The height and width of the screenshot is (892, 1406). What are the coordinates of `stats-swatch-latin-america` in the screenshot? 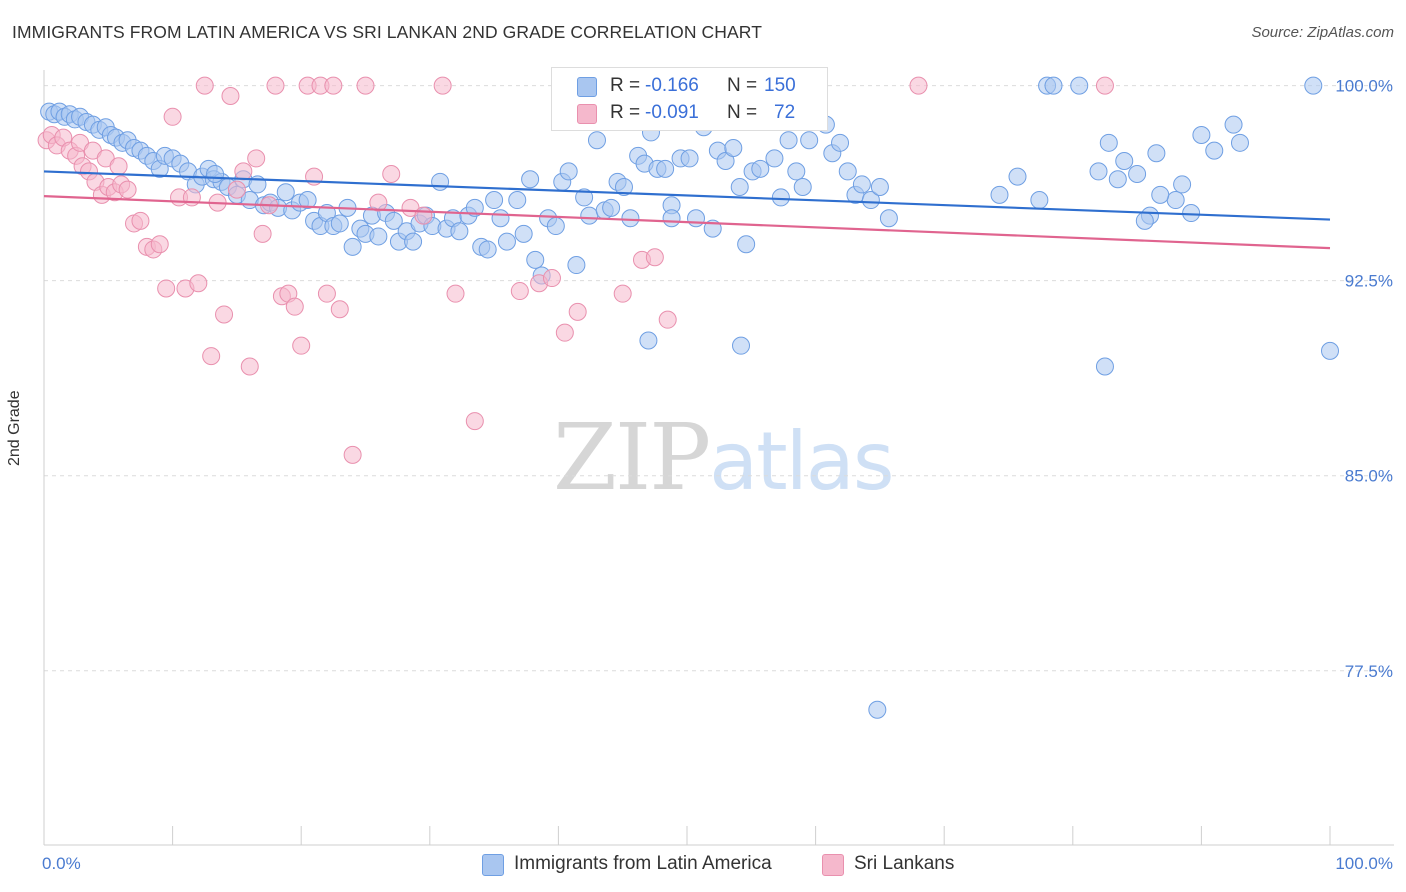 It's located at (587, 87).